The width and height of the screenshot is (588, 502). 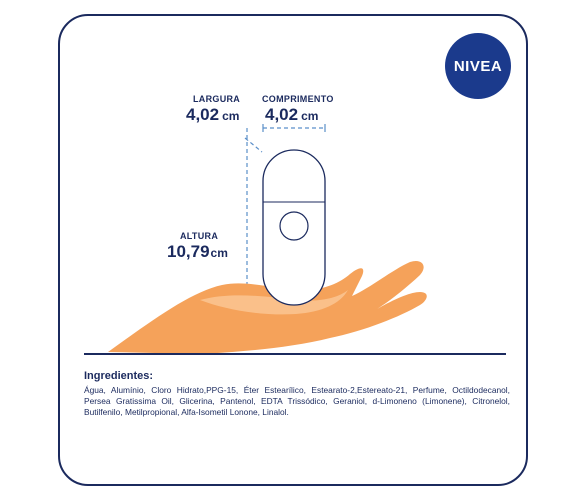 I want to click on width-diagonal-line, so click(x=253, y=145).